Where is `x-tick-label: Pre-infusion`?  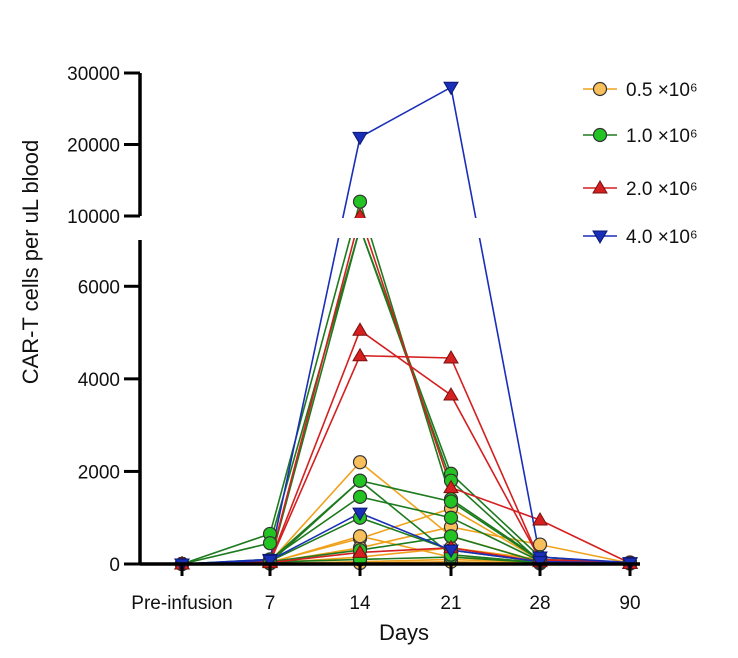
x-tick-label: Pre-infusion is located at coordinates (181, 603).